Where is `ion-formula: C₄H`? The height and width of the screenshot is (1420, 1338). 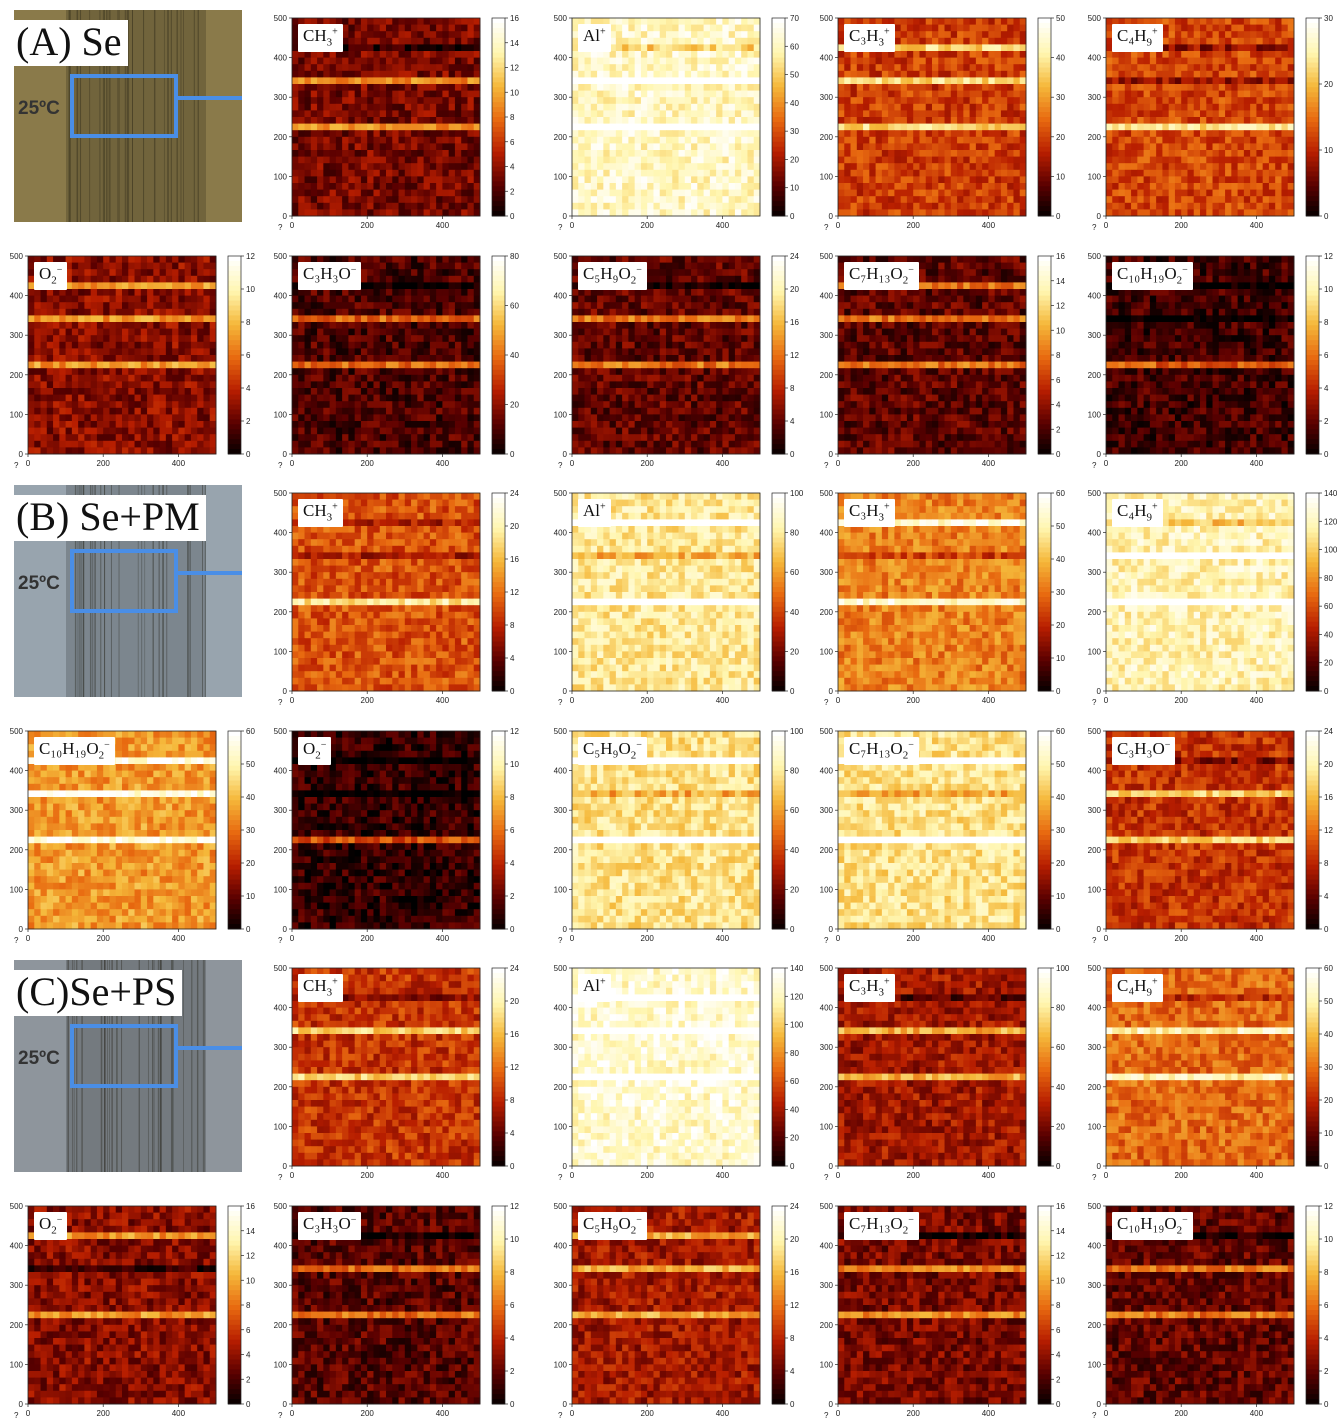
ion-formula: C₄H is located at coordinates (1132, 985).